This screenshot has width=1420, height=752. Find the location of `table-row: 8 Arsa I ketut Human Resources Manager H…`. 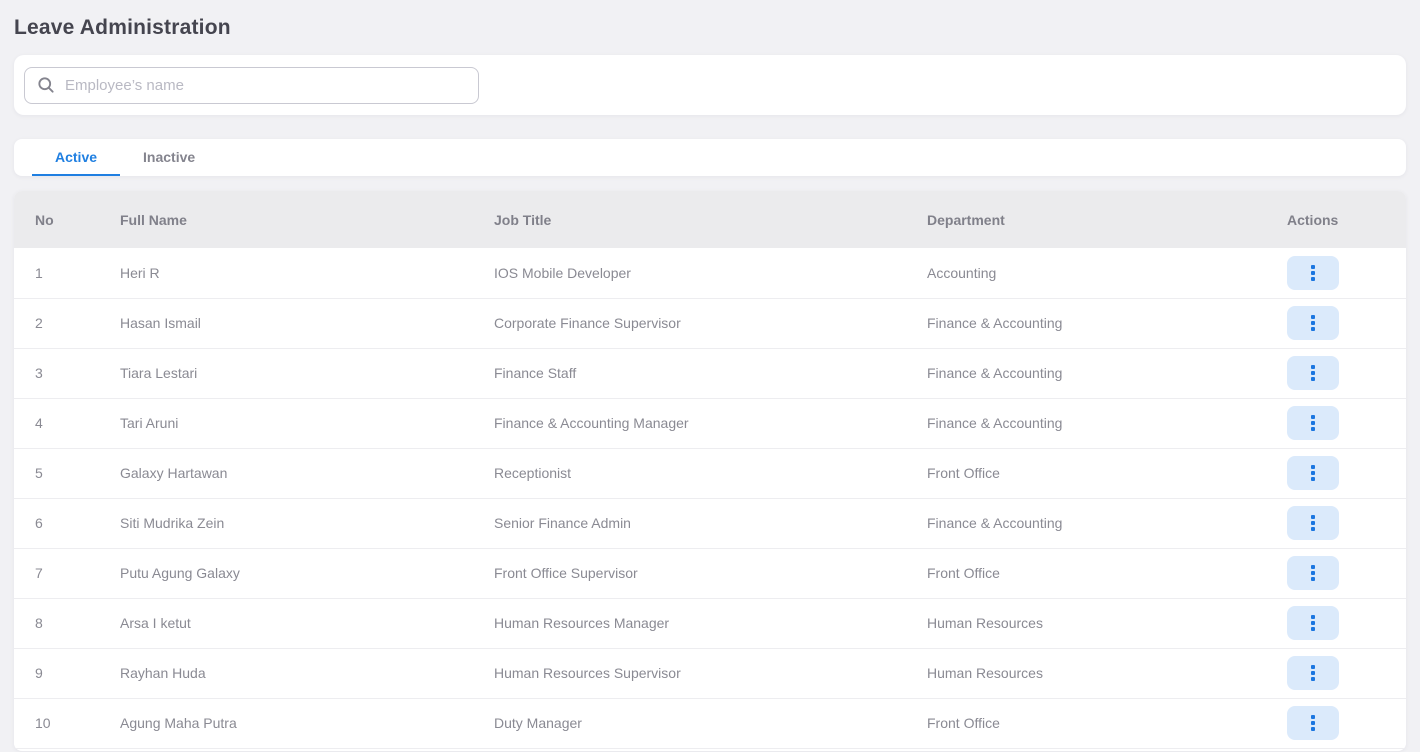

table-row: 8 Arsa I ketut Human Resources Manager H… is located at coordinates (710, 623).